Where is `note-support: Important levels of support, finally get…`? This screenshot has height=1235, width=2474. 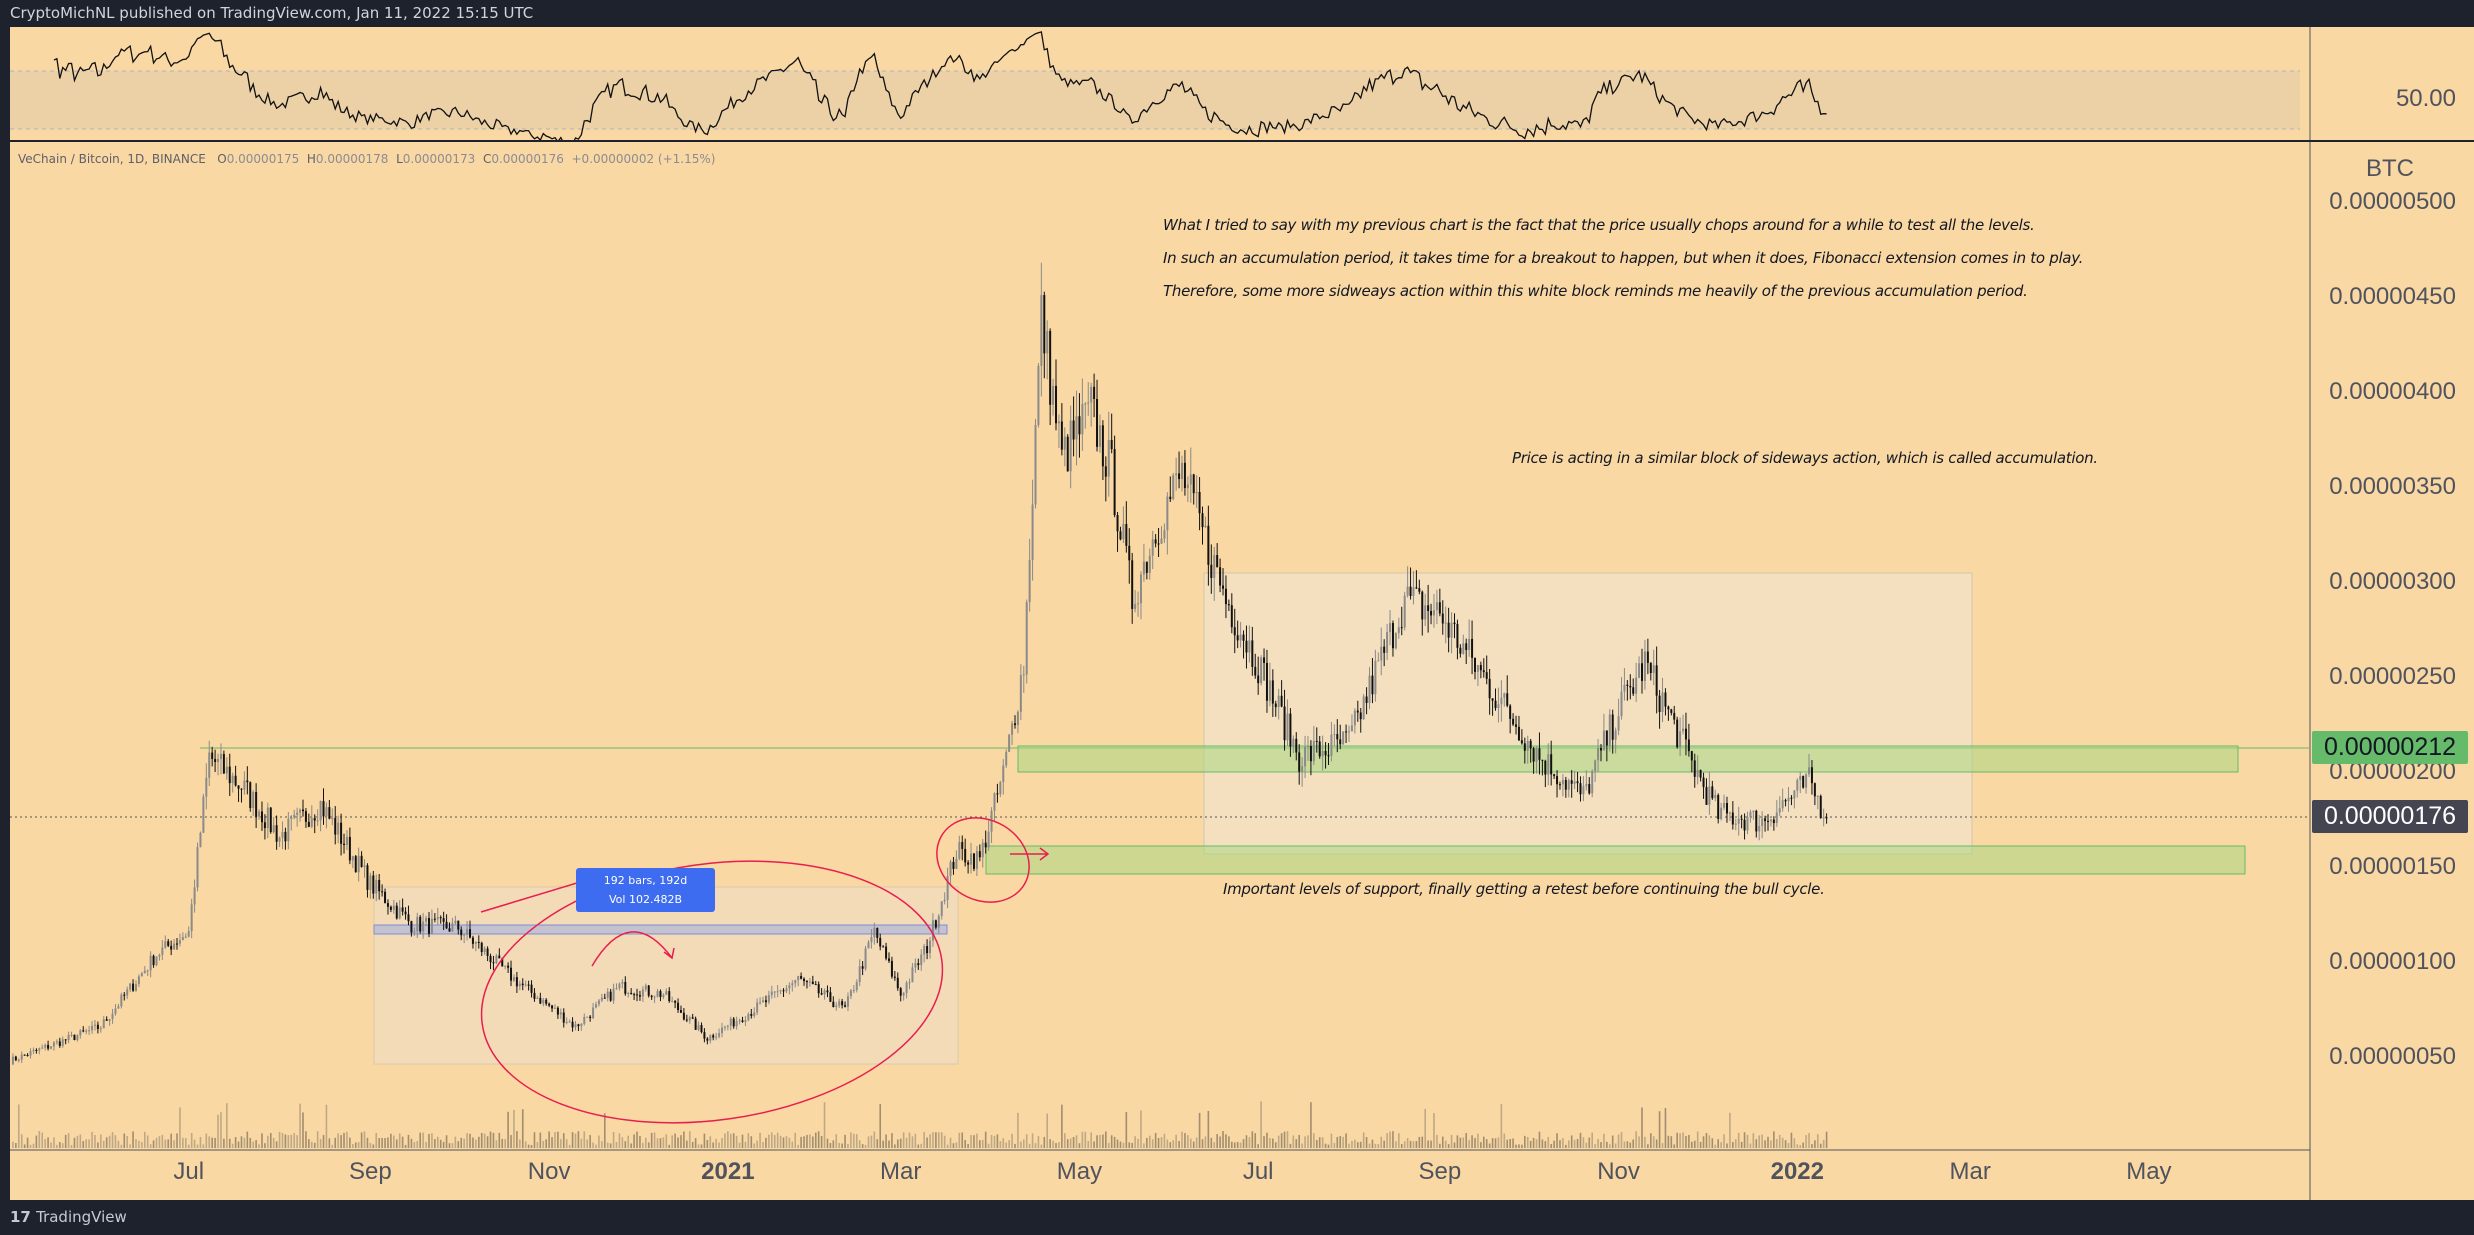 note-support: Important levels of support, finally get… is located at coordinates (1524, 889).